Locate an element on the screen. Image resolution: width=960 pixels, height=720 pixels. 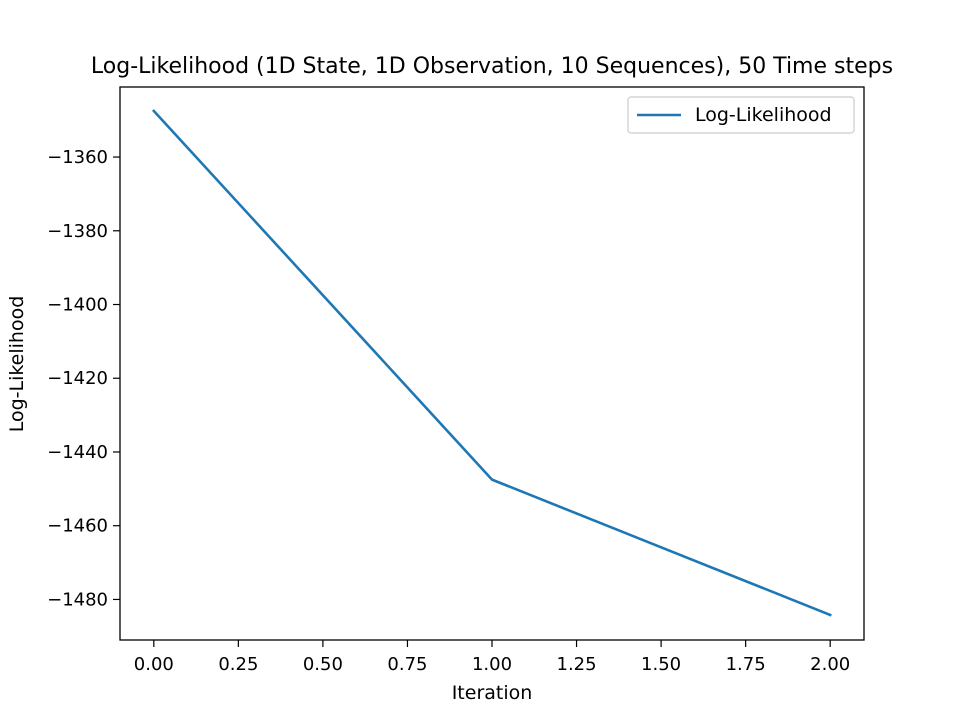
x-tick-label: 0.75 is located at coordinates (407, 664).